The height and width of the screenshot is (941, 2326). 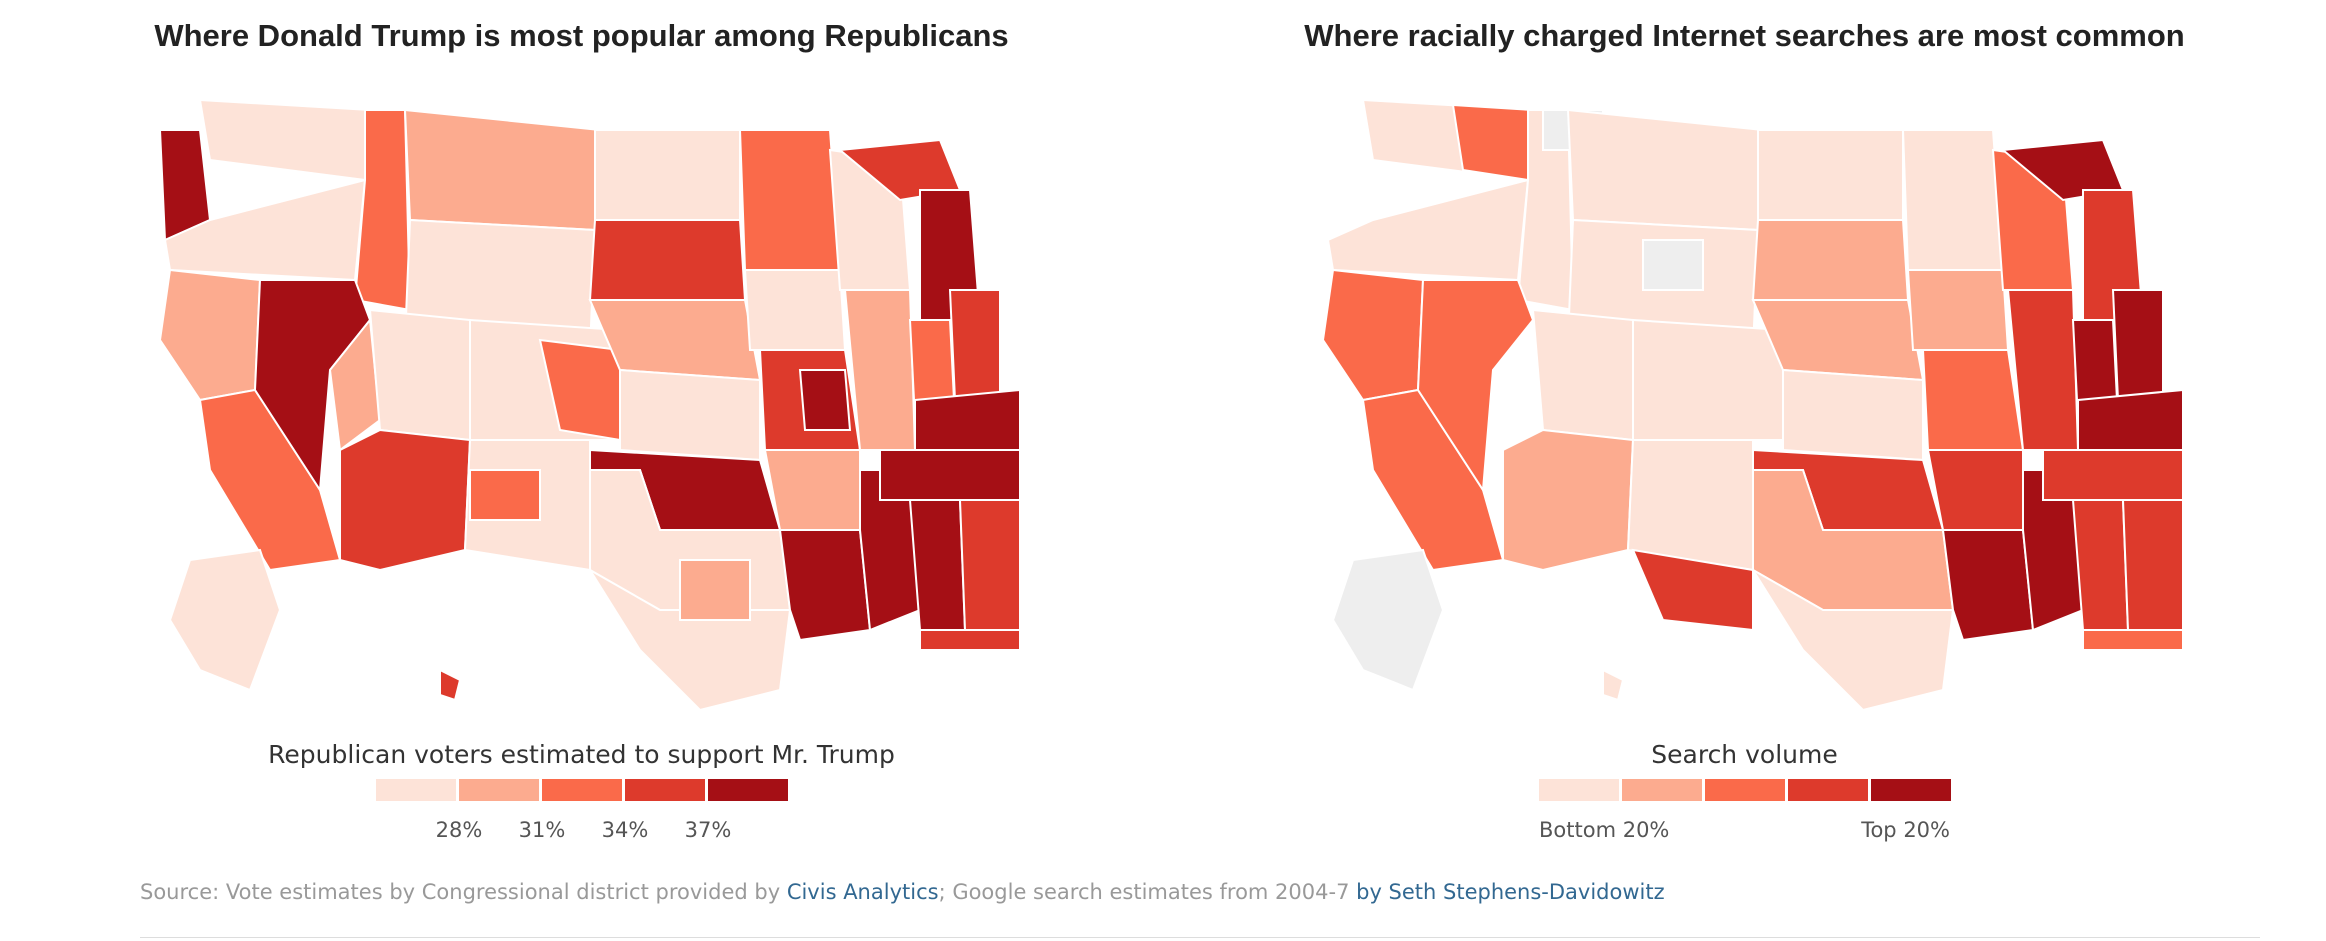 What do you see at coordinates (581, 833) in the screenshot?
I see `trump-legend-ticks: 28% 31% 34% 37%` at bounding box center [581, 833].